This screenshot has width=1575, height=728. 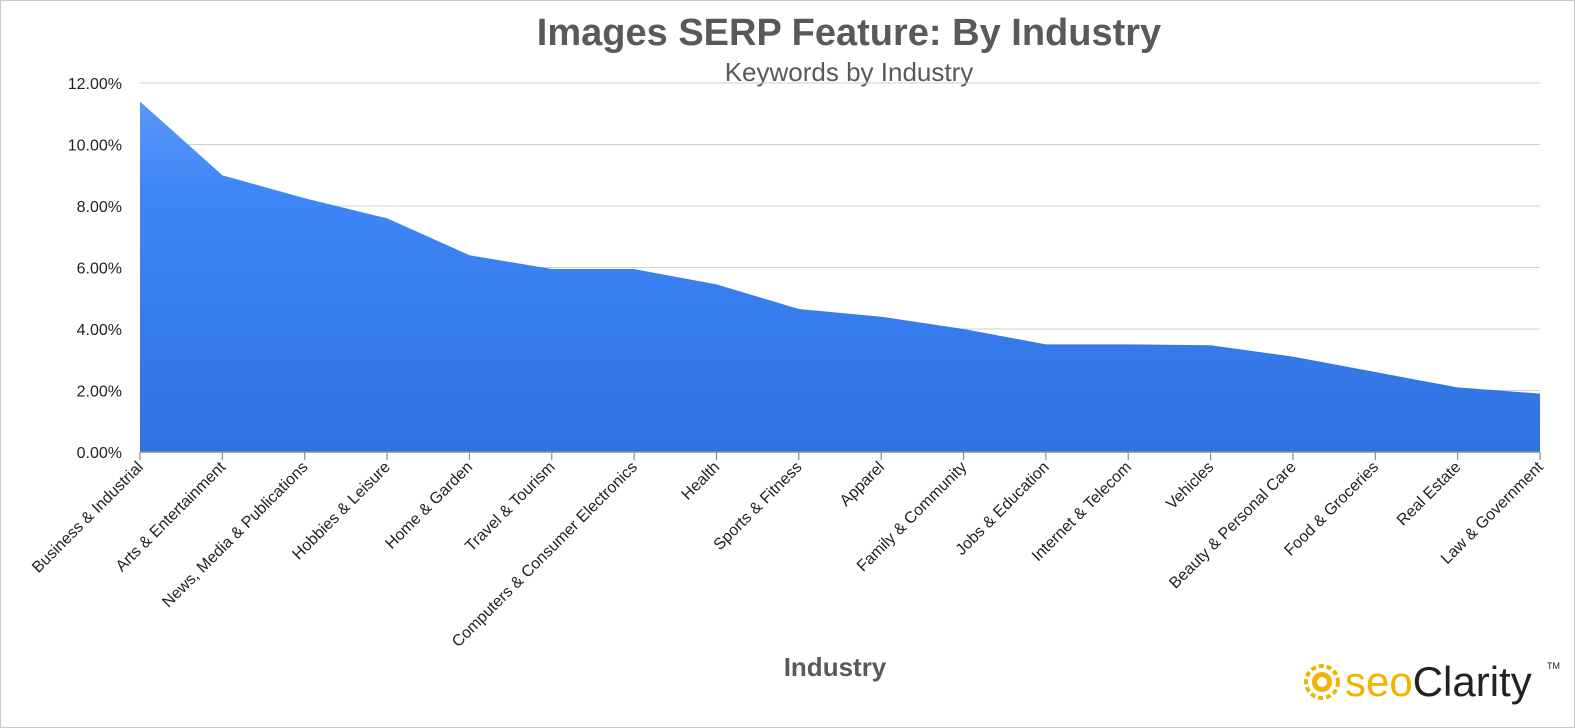 What do you see at coordinates (235, 535) in the screenshot?
I see `x-tick-label: News, Media & Publications` at bounding box center [235, 535].